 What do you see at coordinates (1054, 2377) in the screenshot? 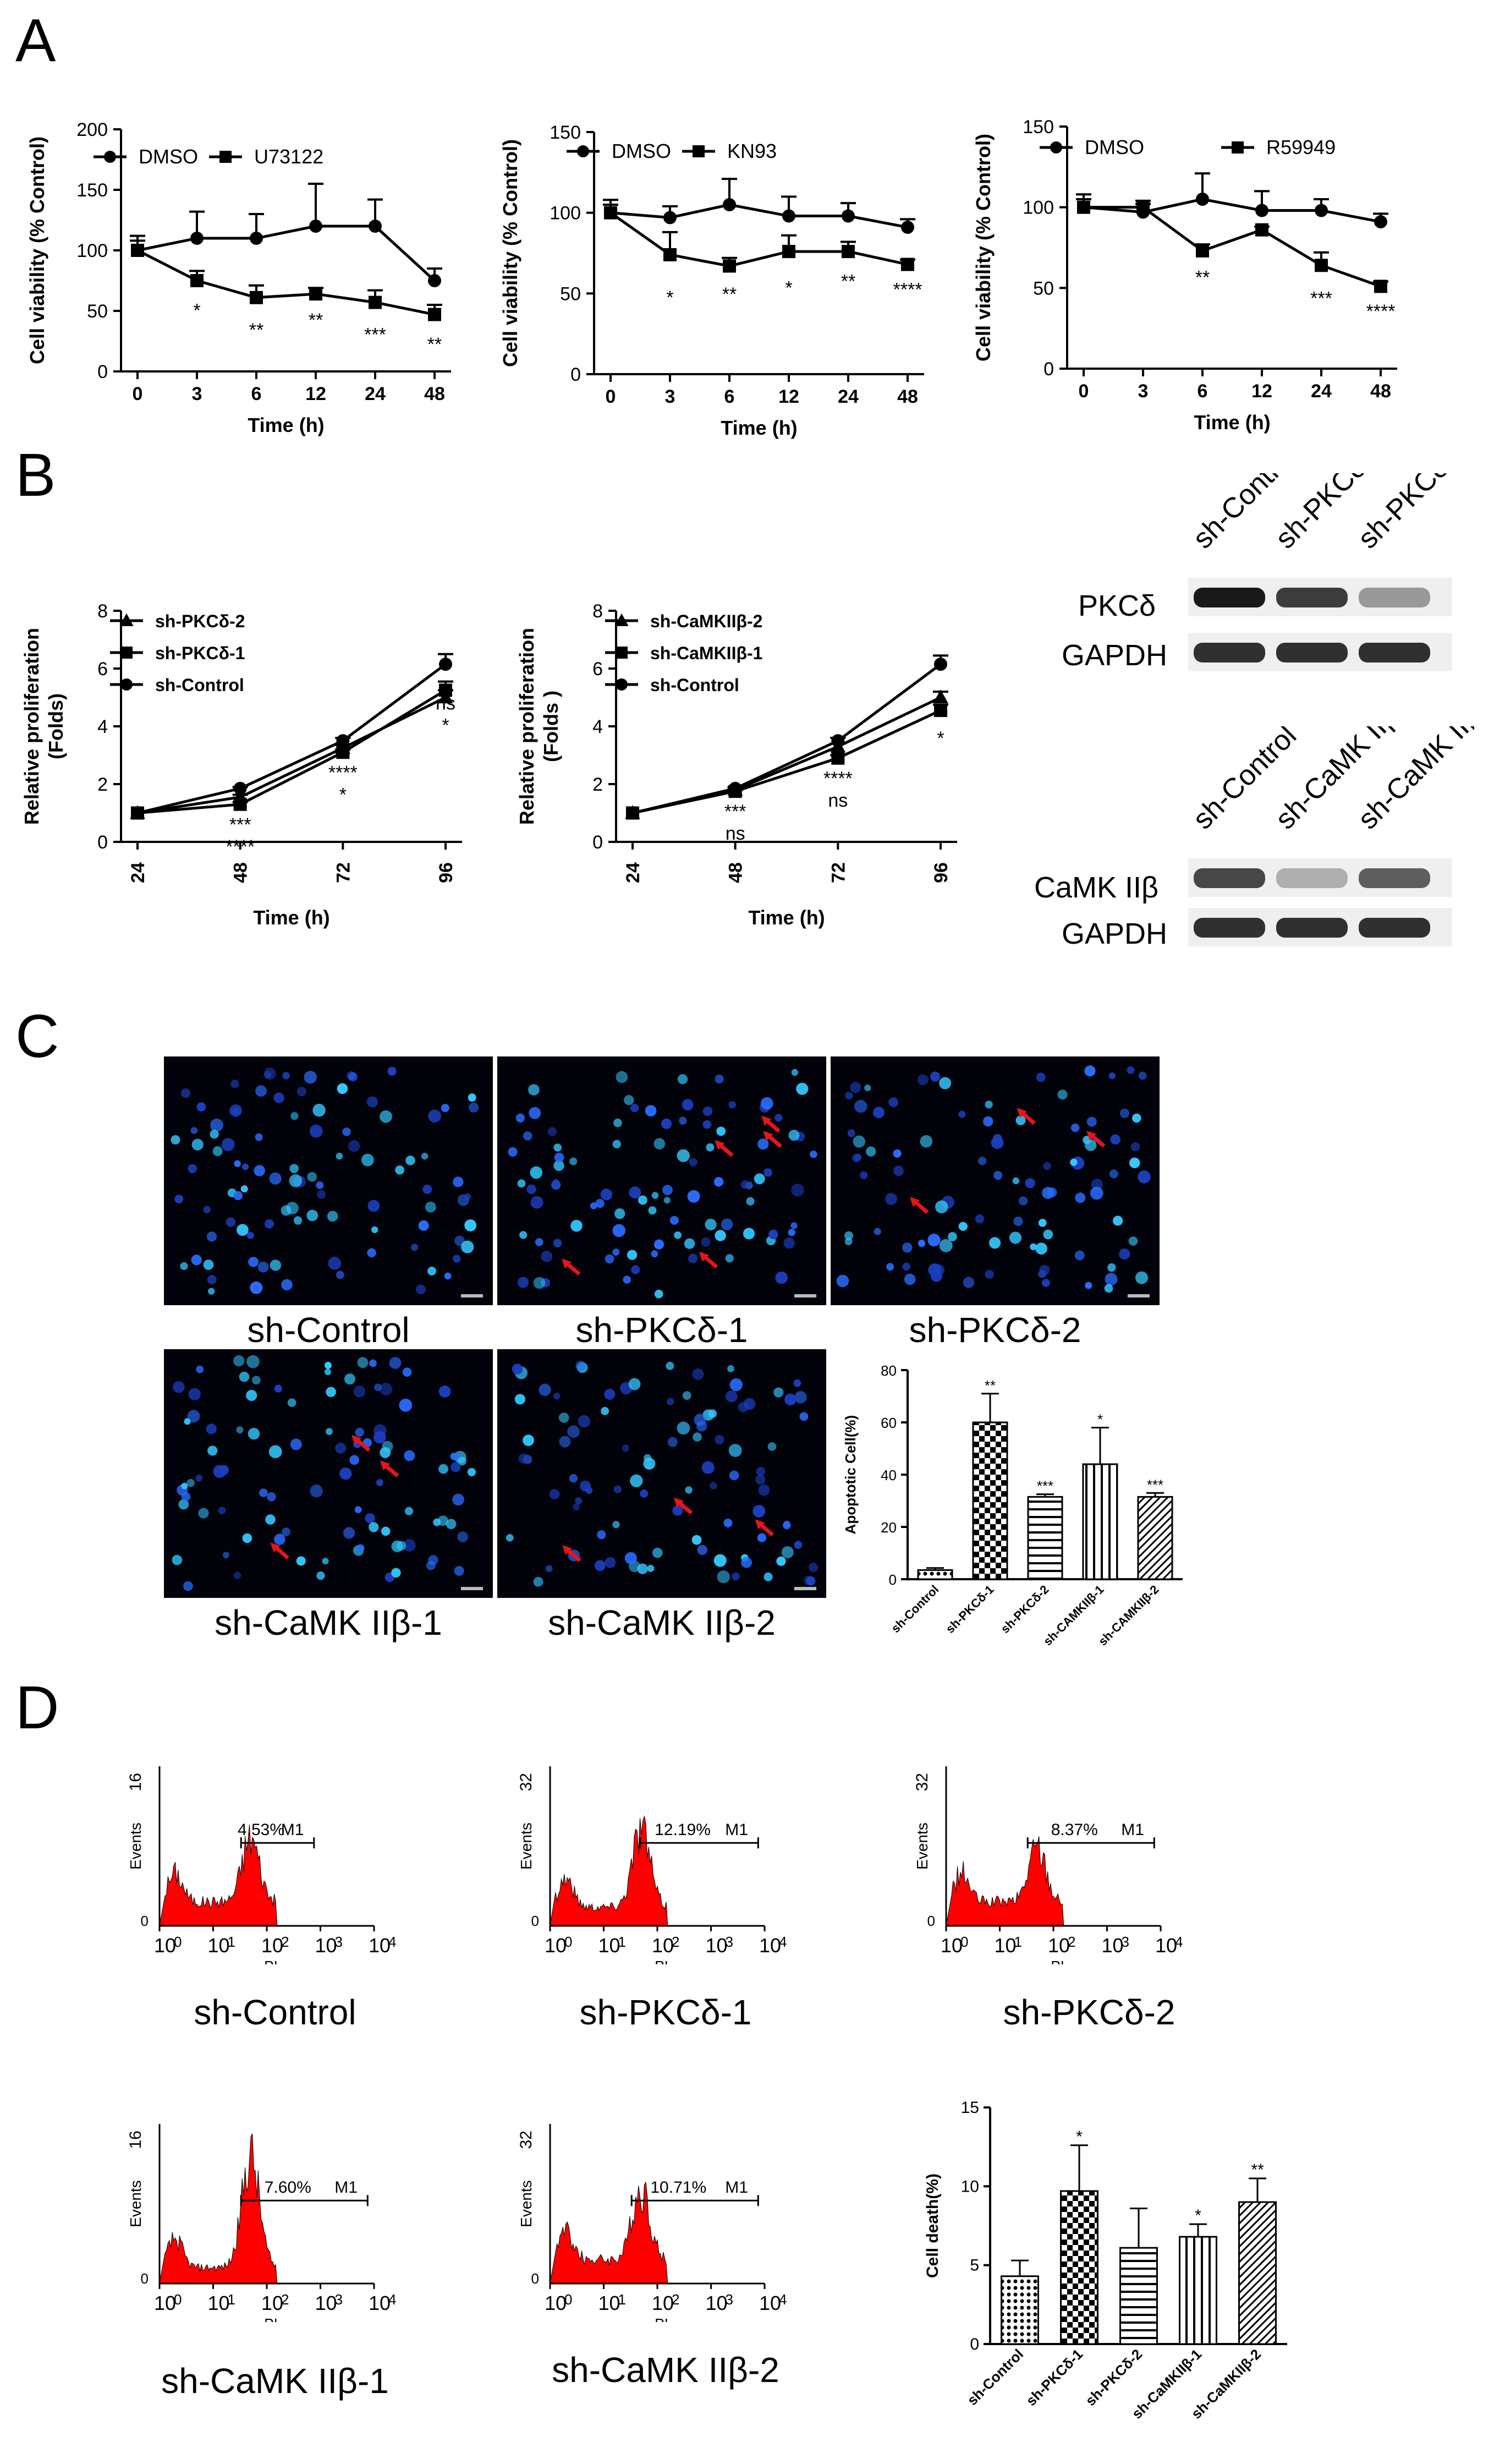
I see `x-tick-label: sh-PKCδ-1` at bounding box center [1054, 2377].